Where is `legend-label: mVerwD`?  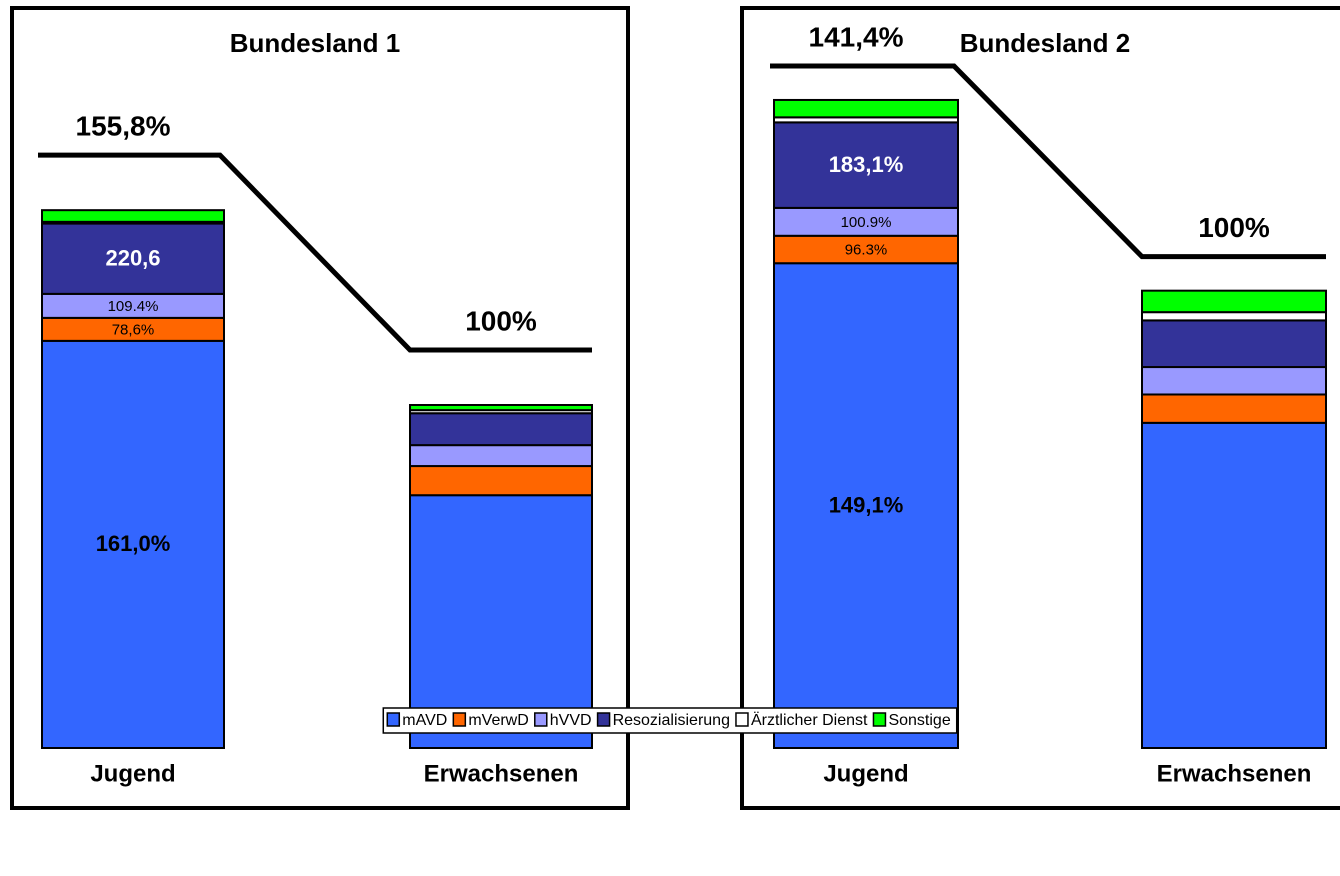 legend-label: mVerwD is located at coordinates (498, 720).